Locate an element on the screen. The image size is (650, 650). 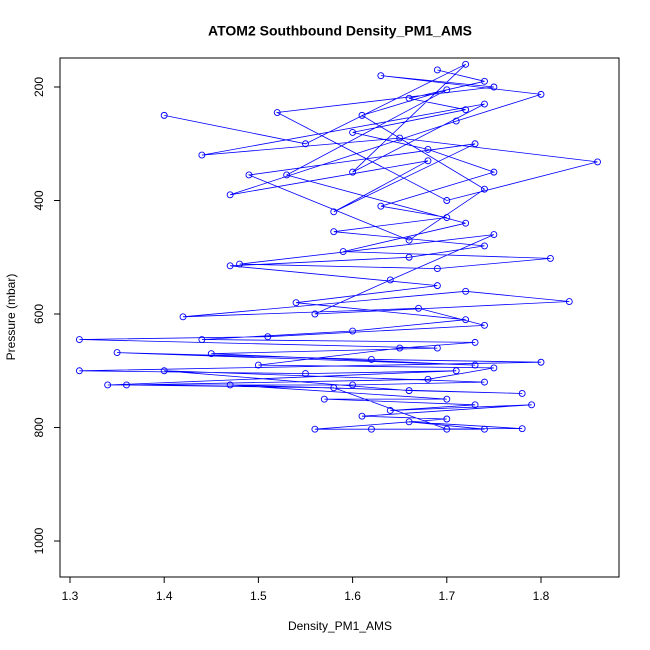
x-tick-label: 1.3 is located at coordinates (70, 596).